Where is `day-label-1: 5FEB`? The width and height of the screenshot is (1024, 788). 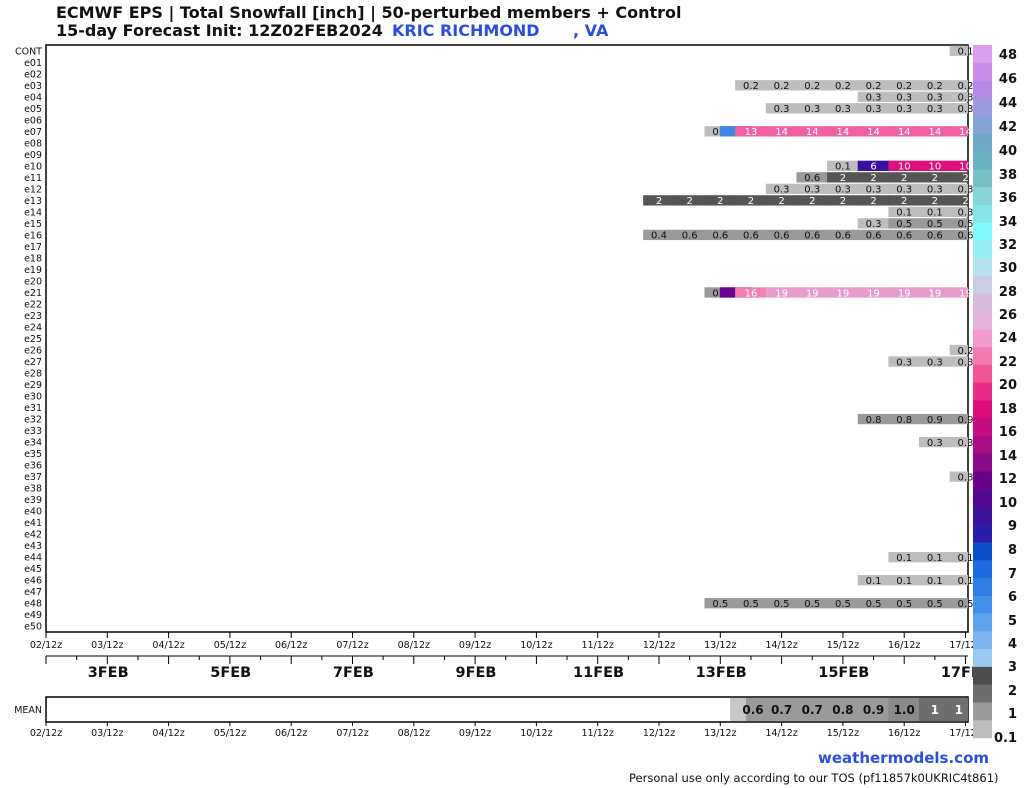
day-label-1: 5FEB is located at coordinates (230, 673).